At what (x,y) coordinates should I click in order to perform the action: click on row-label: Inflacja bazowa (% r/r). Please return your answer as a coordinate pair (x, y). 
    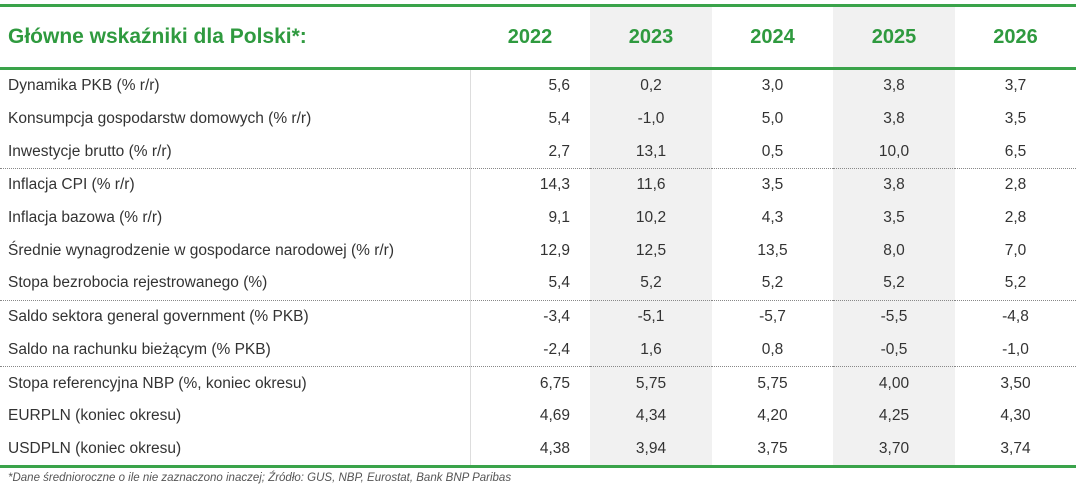
    Looking at the image, I should click on (235, 218).